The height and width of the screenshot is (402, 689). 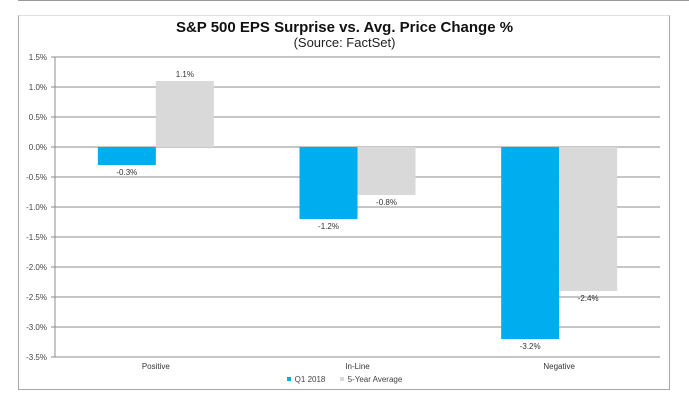 What do you see at coordinates (38, 117) in the screenshot?
I see `y-tick-label: 0.5%` at bounding box center [38, 117].